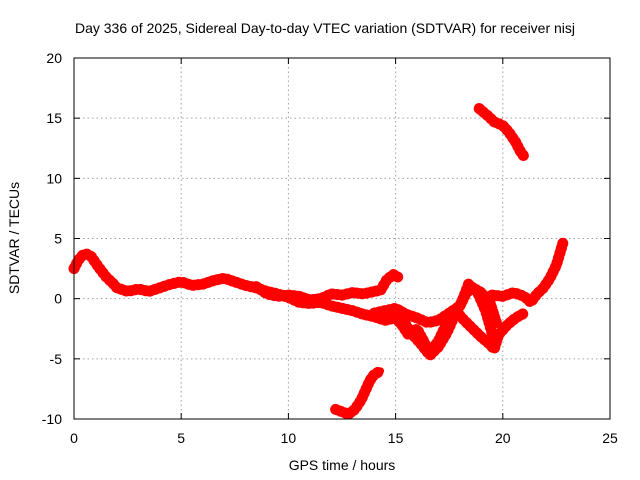 The height and width of the screenshot is (480, 640). Describe the element at coordinates (527, 272) in the screenshot. I see `series-rise-end-texture` at that location.